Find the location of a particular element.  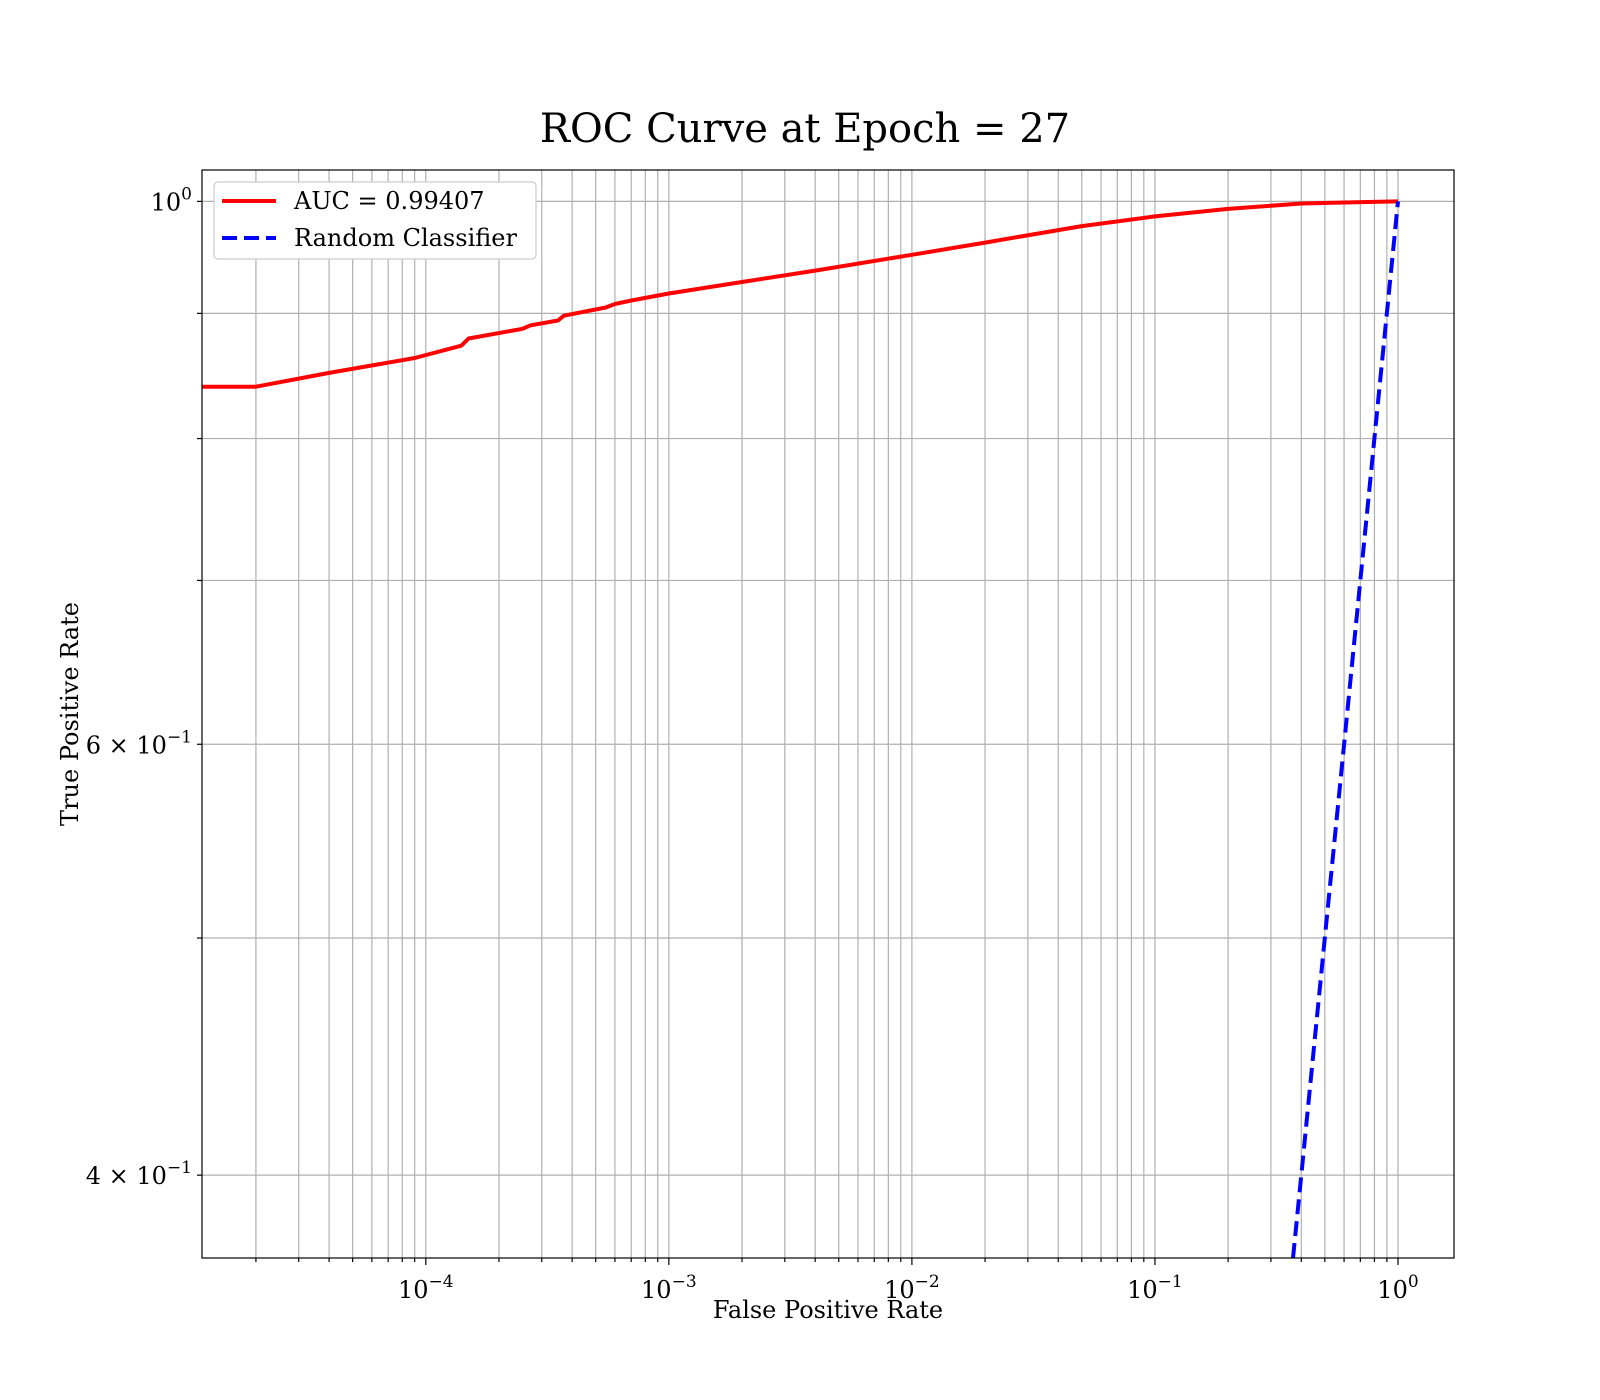

x-tick-label: 10⁻³ is located at coordinates (669, 1288).